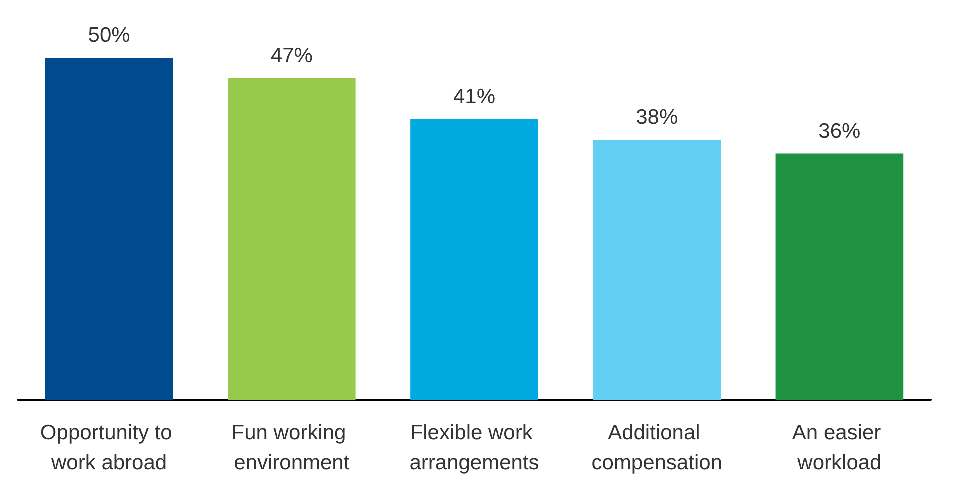  Describe the element at coordinates (109, 448) in the screenshot. I see `x-tick-label: Opportunity to work abroad` at that location.